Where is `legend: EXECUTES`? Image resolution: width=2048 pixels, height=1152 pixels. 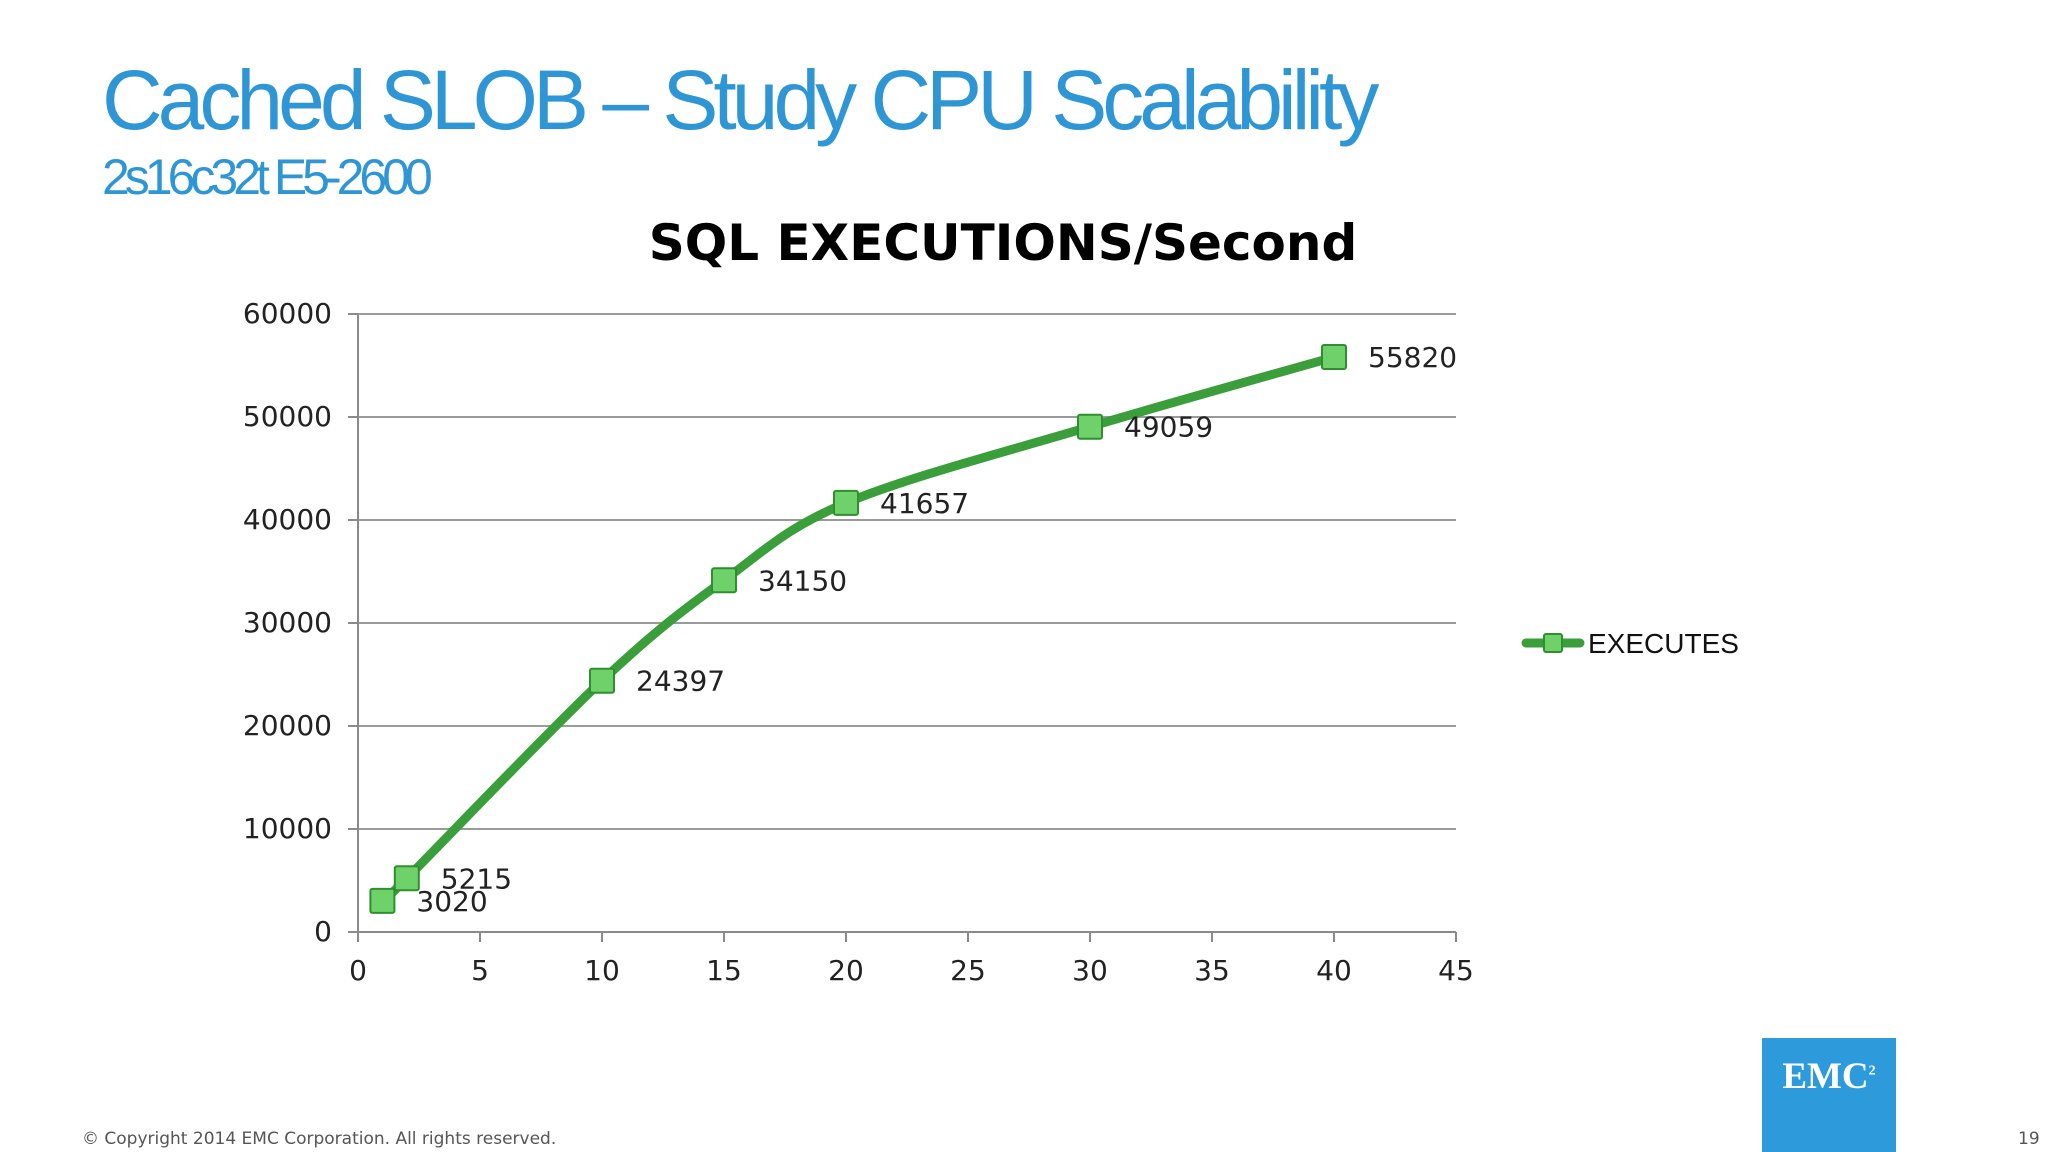
legend: EXECUTES is located at coordinates (1630, 643).